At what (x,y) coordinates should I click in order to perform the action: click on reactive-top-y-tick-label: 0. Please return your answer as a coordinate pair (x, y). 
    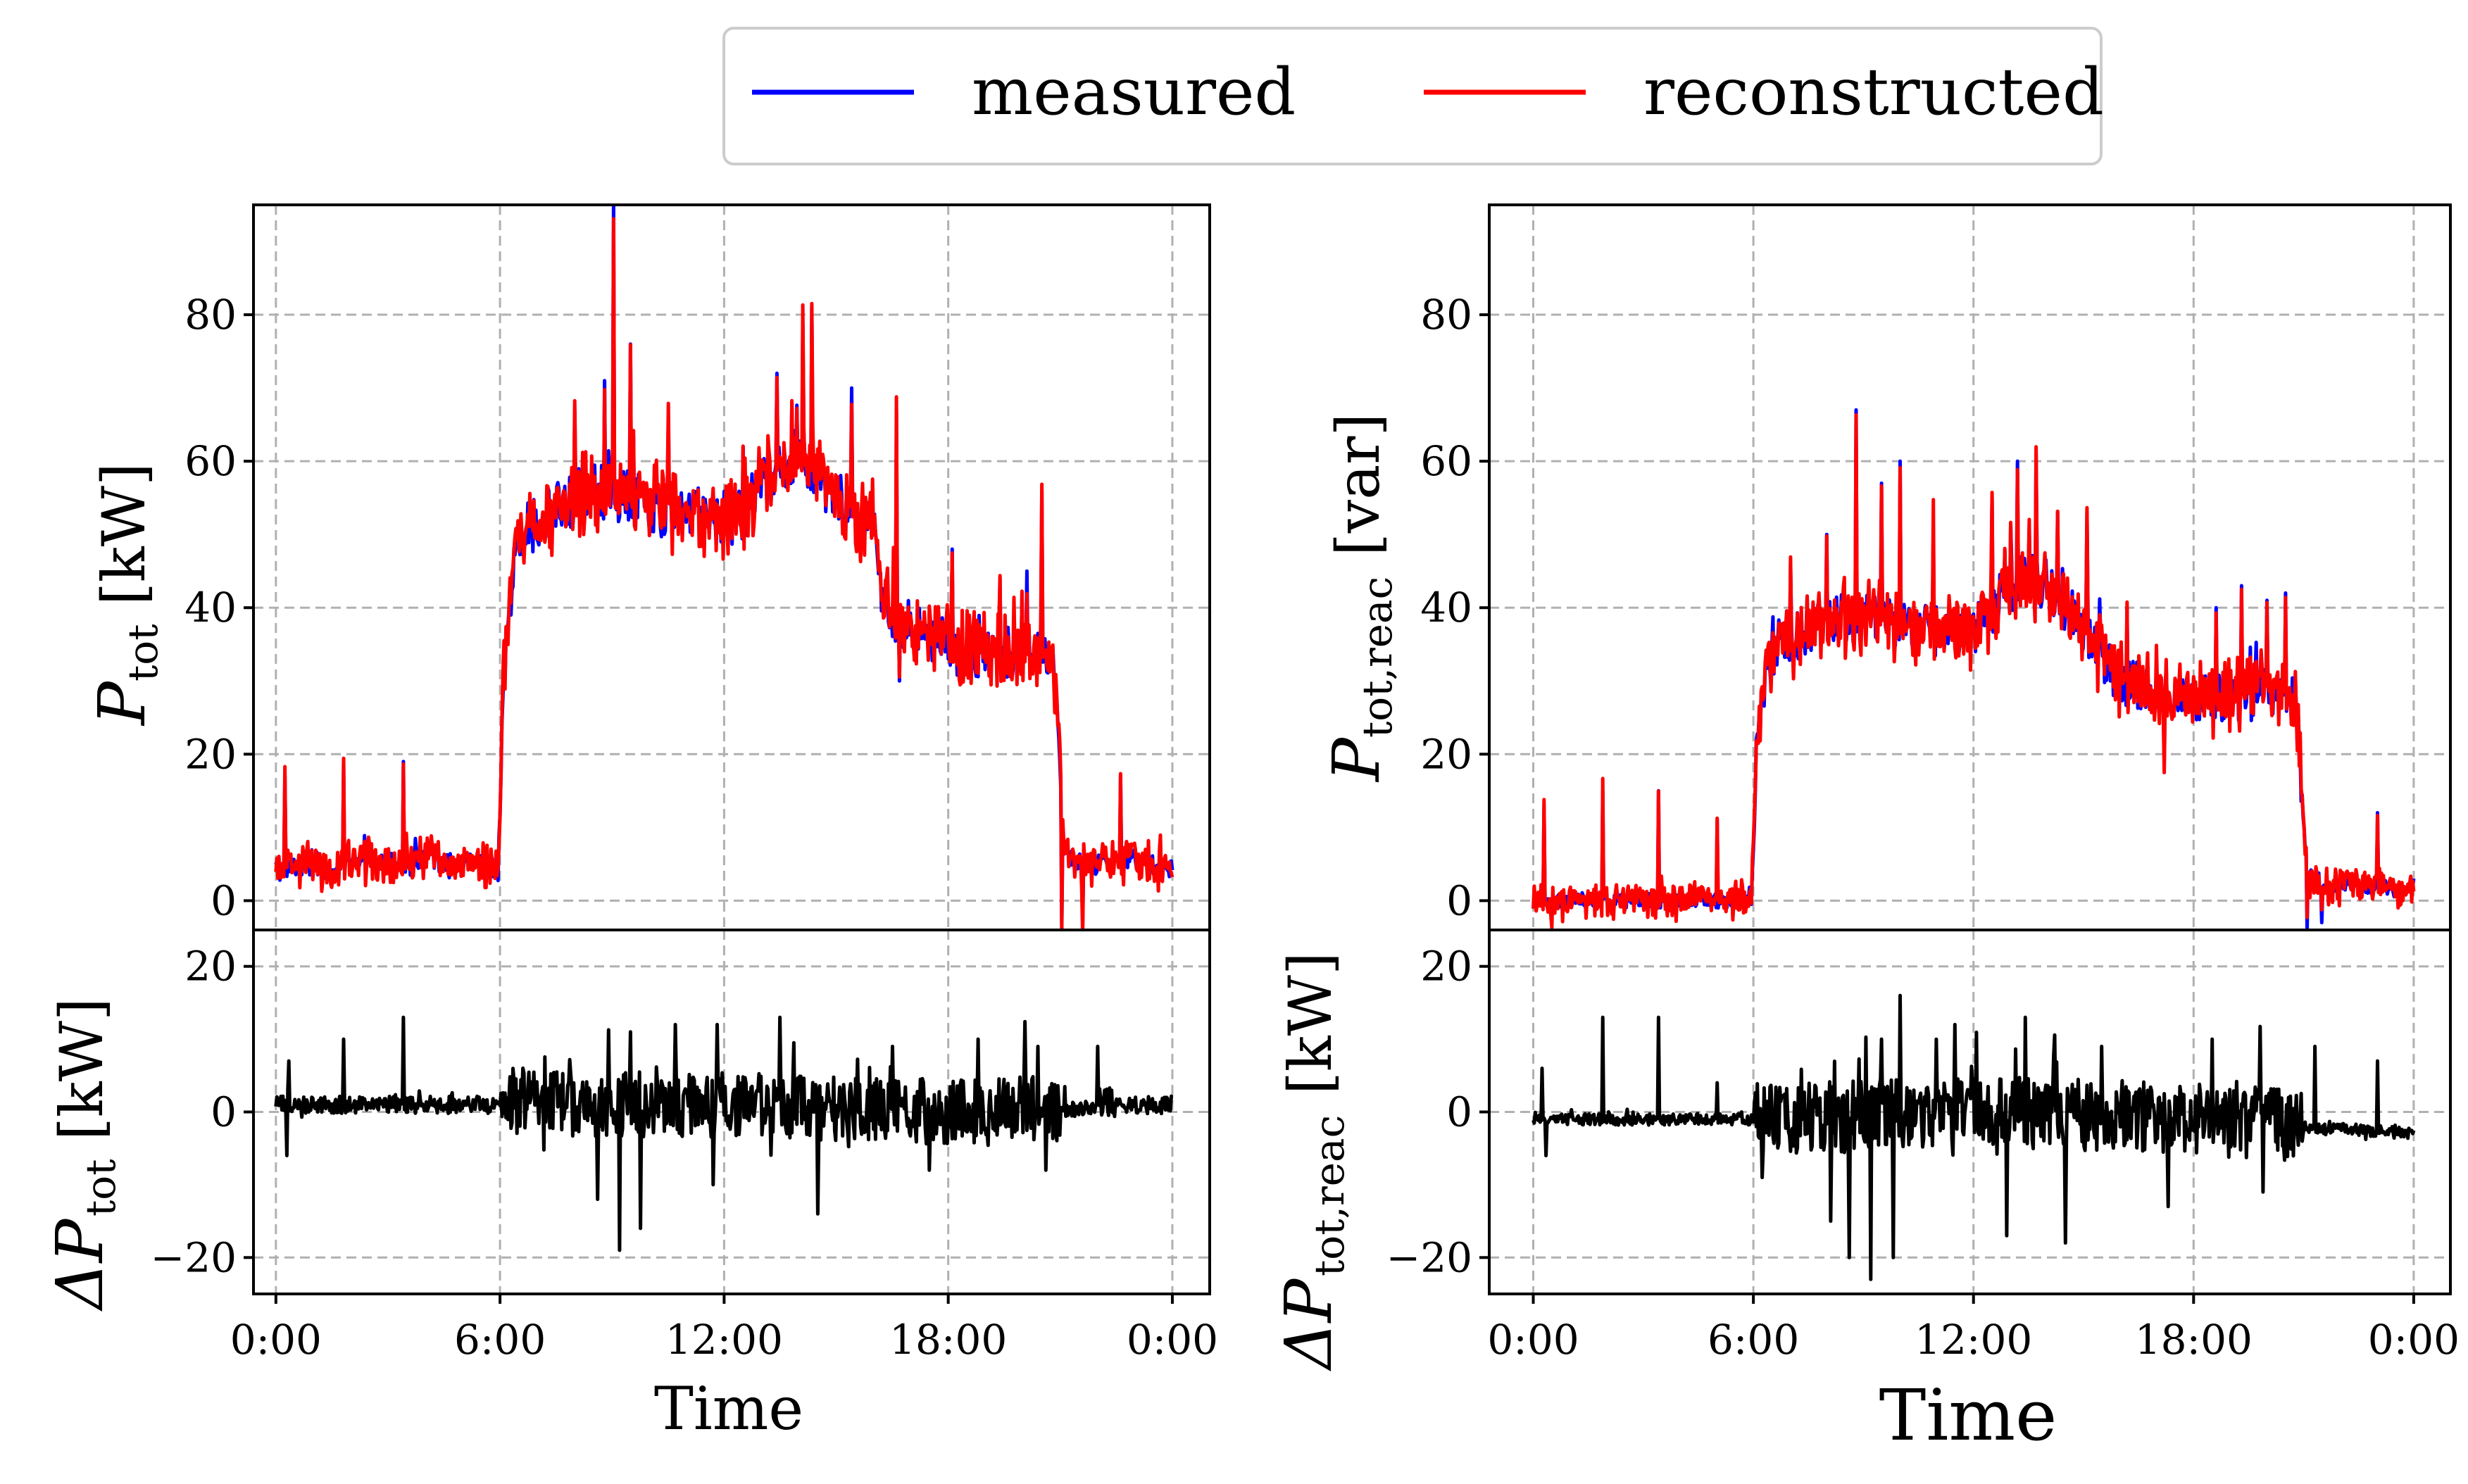
    Looking at the image, I should click on (1459, 900).